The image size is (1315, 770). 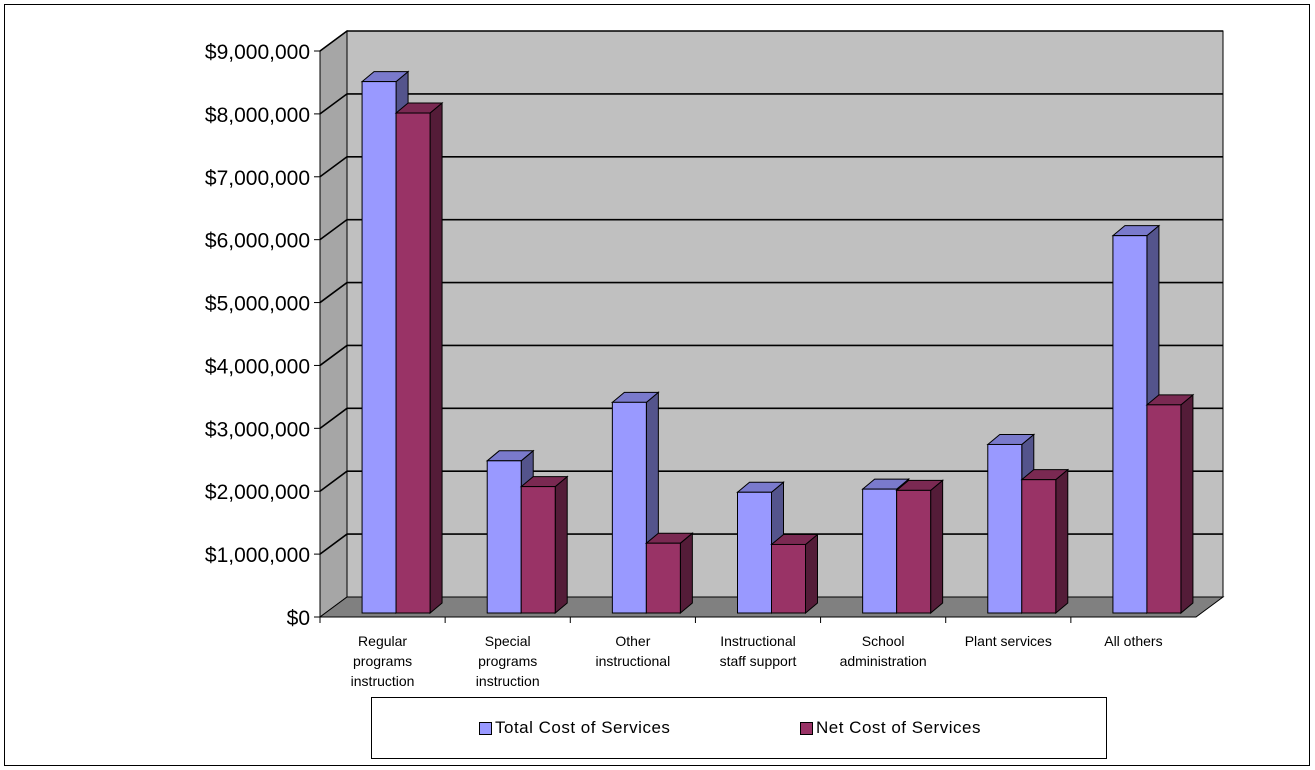 I want to click on y-tick-label: $1,000,000, so click(x=257, y=555).